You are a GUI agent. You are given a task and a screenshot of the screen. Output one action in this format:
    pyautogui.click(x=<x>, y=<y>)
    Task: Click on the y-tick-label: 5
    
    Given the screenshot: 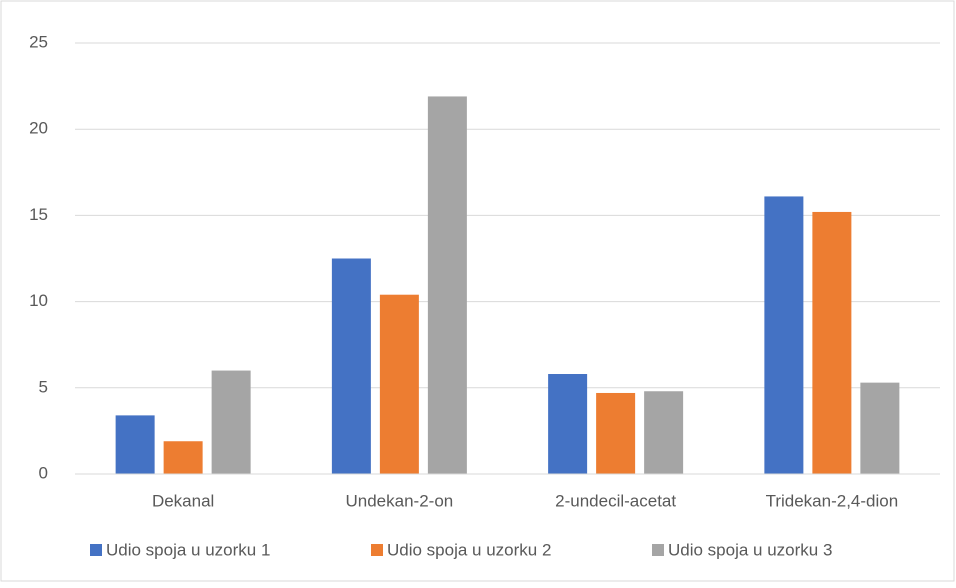 What is the action you would take?
    pyautogui.click(x=43, y=386)
    